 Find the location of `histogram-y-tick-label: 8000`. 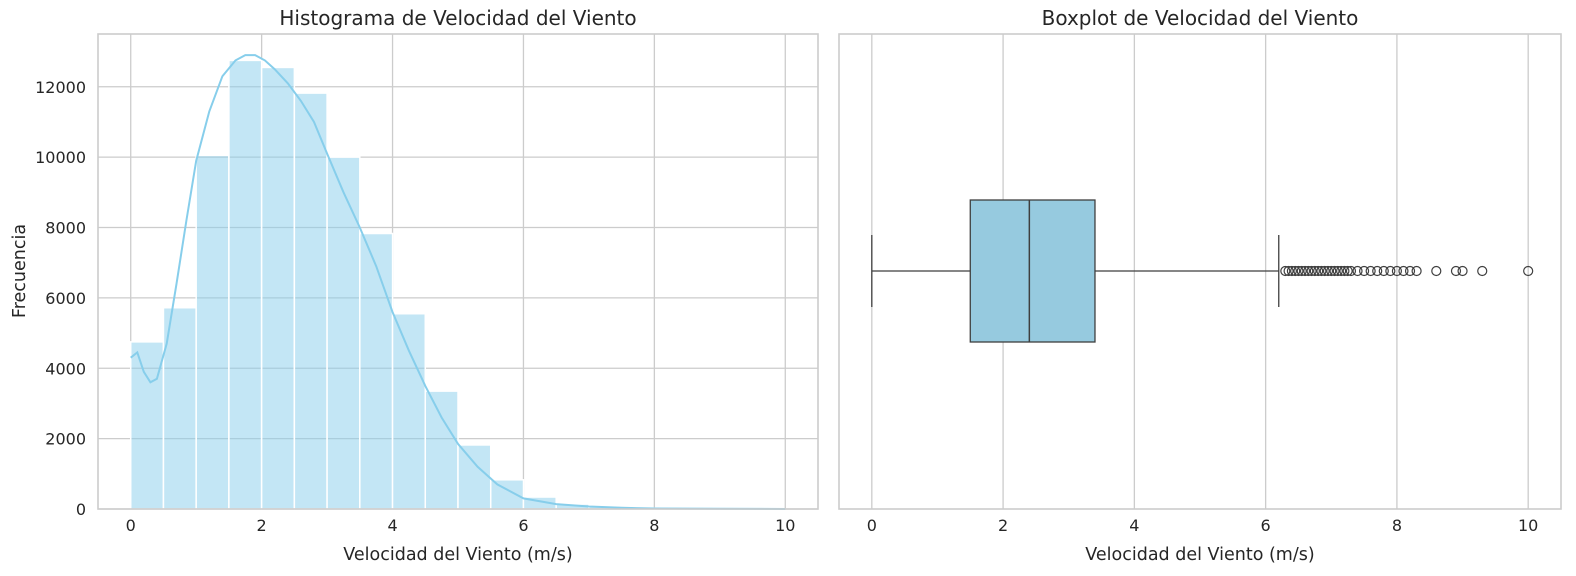

histogram-y-tick-label: 8000 is located at coordinates (65, 228).